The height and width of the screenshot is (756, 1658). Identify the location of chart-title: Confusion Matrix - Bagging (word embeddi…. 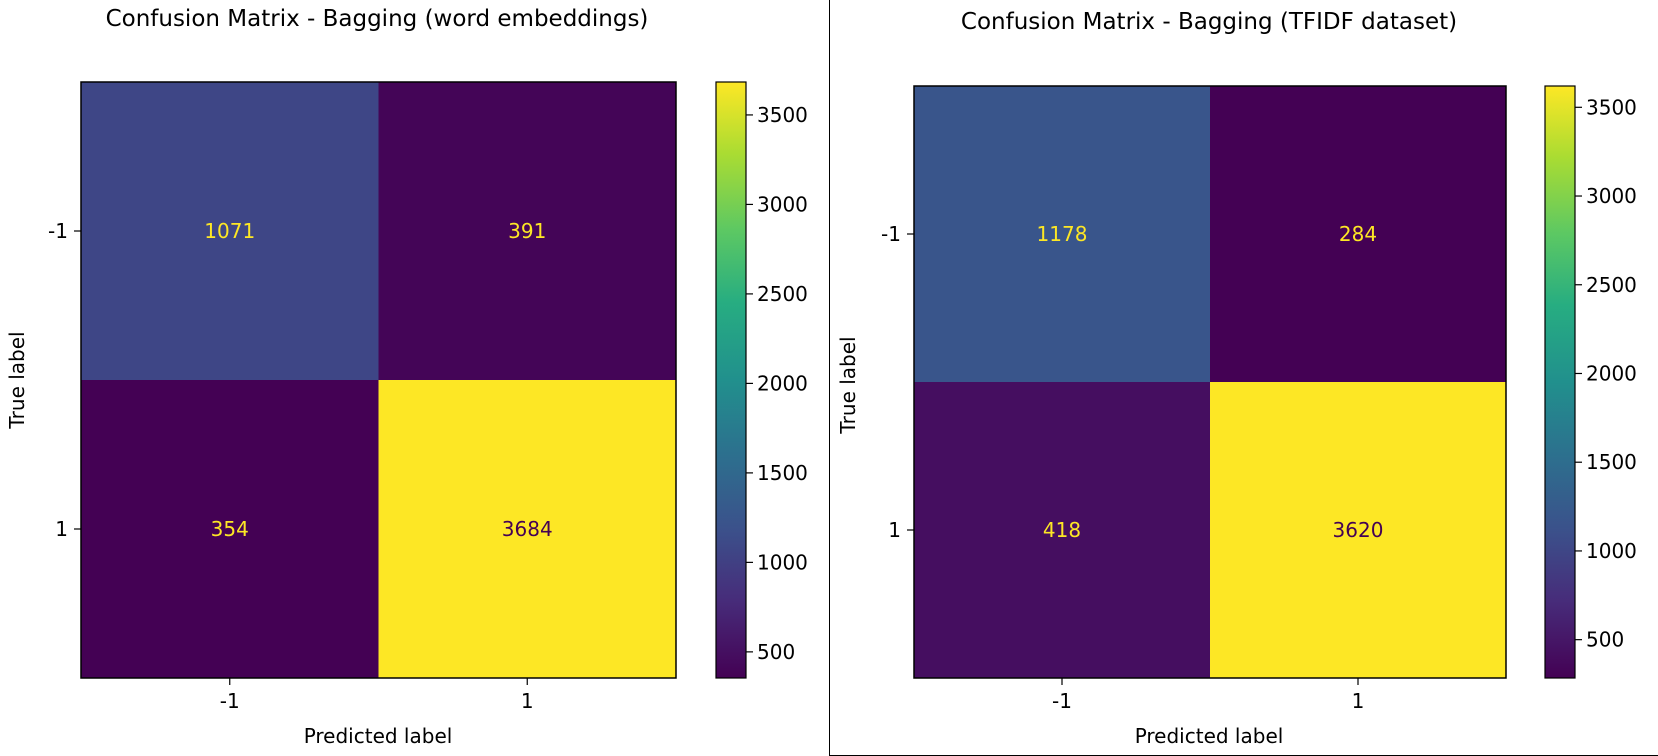
(377, 19).